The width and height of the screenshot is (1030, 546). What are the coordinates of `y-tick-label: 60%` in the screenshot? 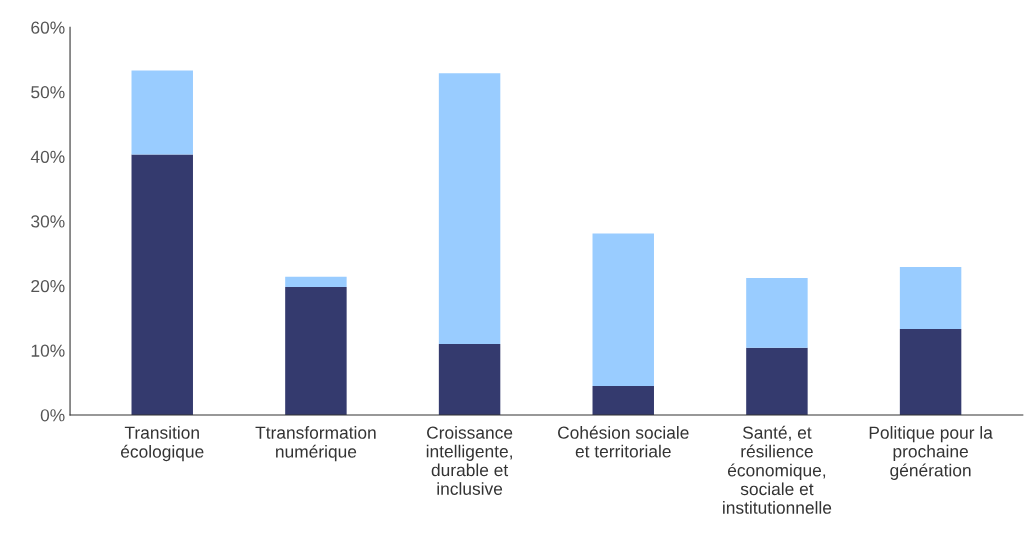 It's located at (48, 27).